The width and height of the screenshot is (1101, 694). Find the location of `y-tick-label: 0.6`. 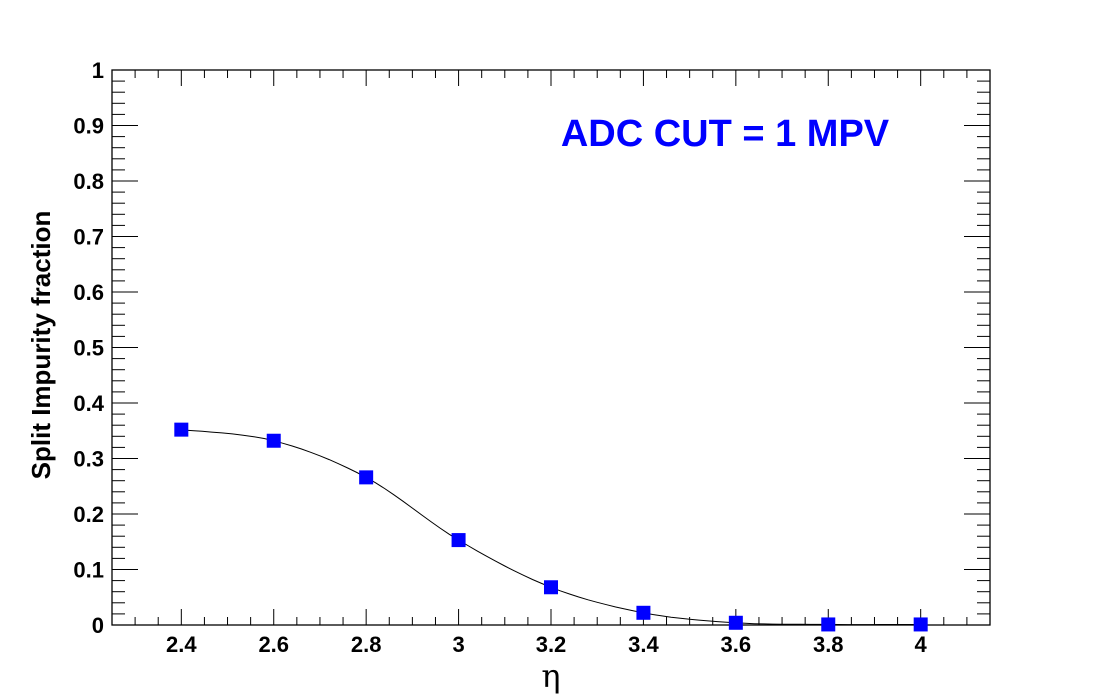

y-tick-label: 0.6 is located at coordinates (88, 292).